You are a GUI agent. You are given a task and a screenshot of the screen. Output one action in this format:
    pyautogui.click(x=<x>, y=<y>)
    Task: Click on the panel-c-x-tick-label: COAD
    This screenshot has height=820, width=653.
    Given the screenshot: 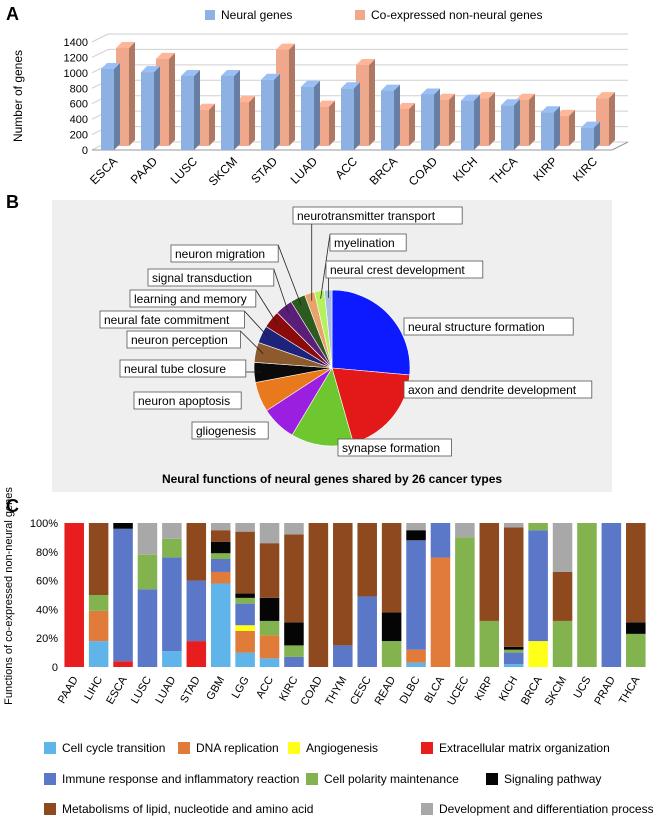 What is the action you would take?
    pyautogui.click(x=312, y=691)
    